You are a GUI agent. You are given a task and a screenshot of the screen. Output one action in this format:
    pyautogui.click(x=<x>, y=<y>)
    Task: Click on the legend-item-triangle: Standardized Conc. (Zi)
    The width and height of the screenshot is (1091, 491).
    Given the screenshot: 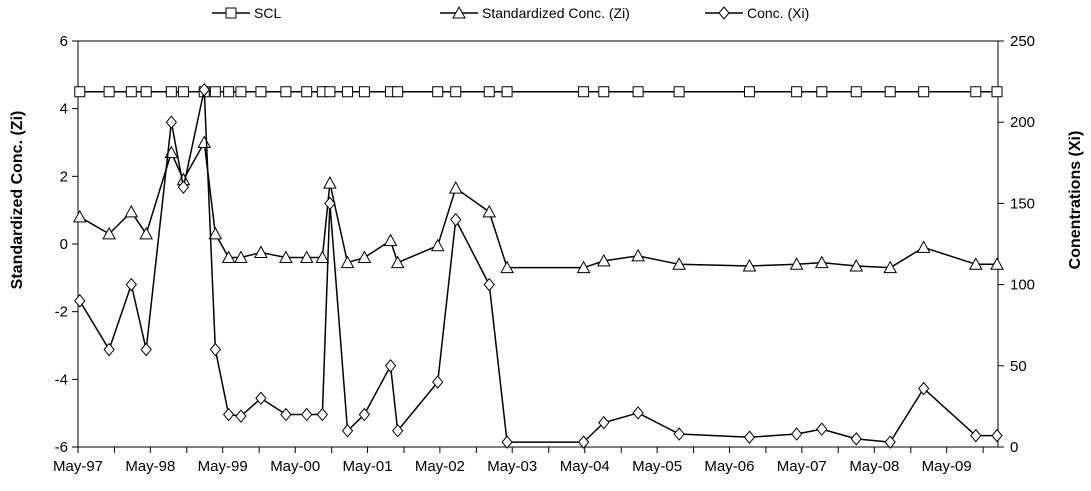 What is the action you would take?
    pyautogui.click(x=535, y=13)
    